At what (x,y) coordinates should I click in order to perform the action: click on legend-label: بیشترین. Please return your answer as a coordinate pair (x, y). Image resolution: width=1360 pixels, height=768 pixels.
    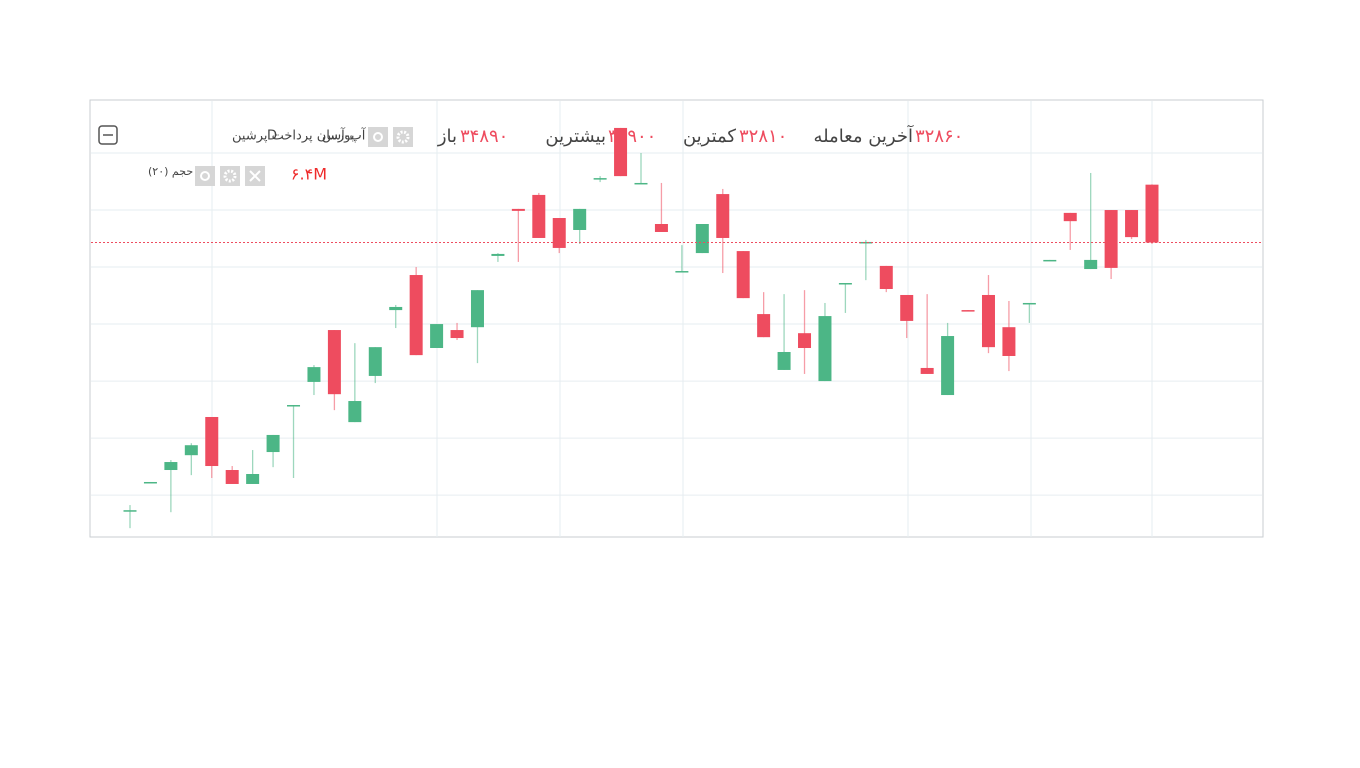
    Looking at the image, I should click on (575, 136).